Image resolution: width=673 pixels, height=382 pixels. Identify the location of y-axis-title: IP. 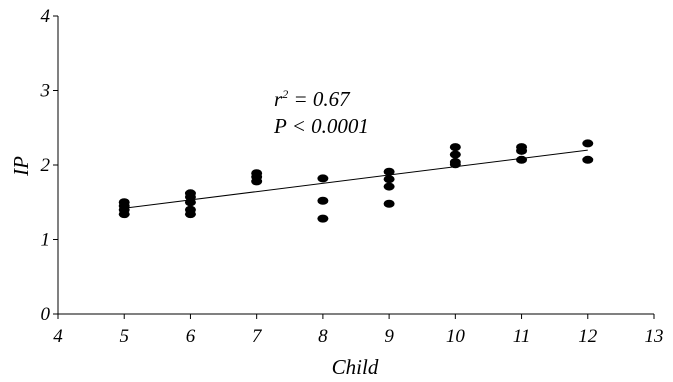
(21, 166).